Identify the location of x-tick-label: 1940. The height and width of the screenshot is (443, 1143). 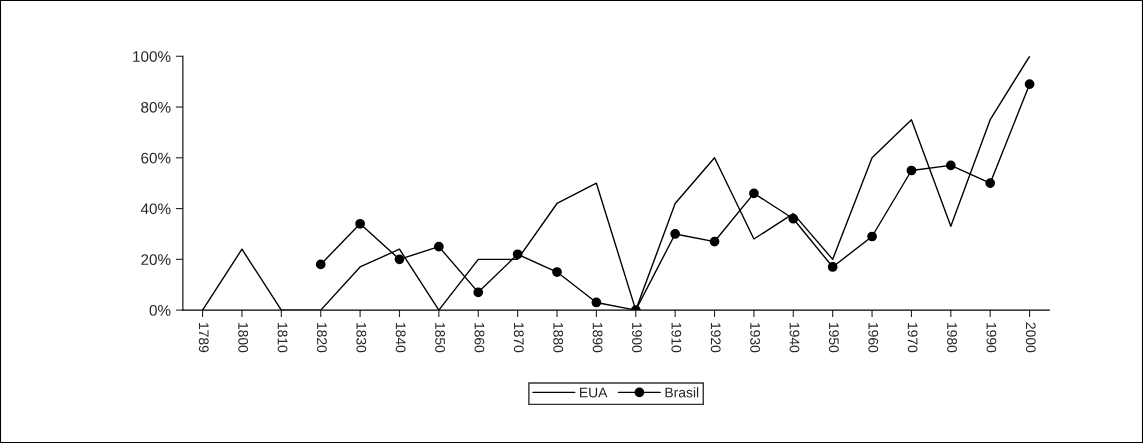
(794, 337).